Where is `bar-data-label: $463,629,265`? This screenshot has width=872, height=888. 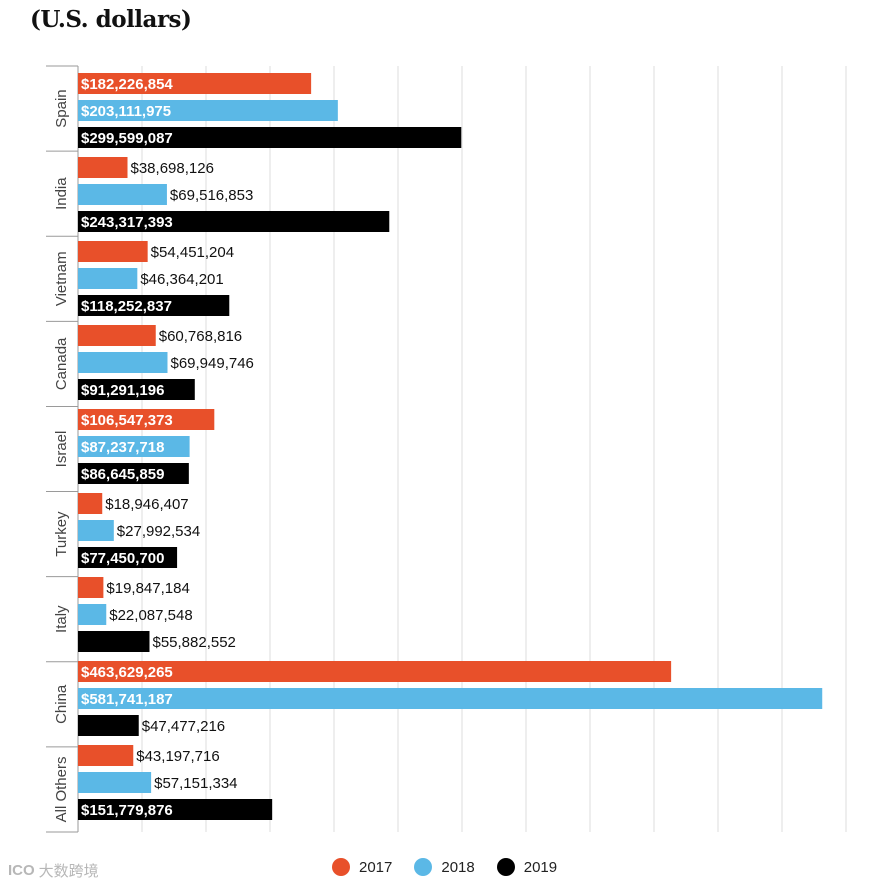 bar-data-label: $463,629,265 is located at coordinates (127, 672).